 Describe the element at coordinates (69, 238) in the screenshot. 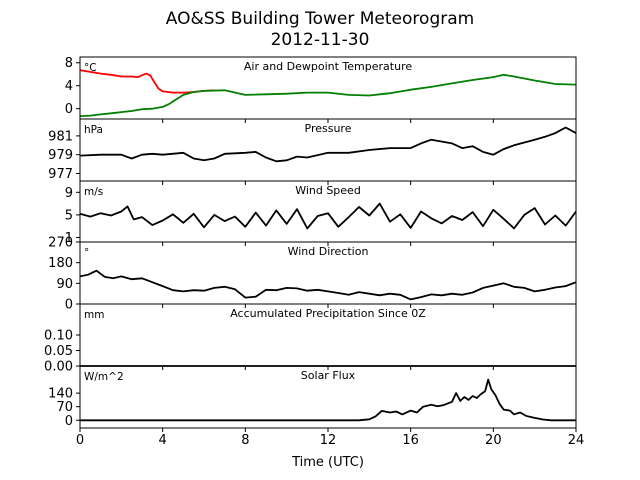

I see `y-tick-label: 1` at that location.